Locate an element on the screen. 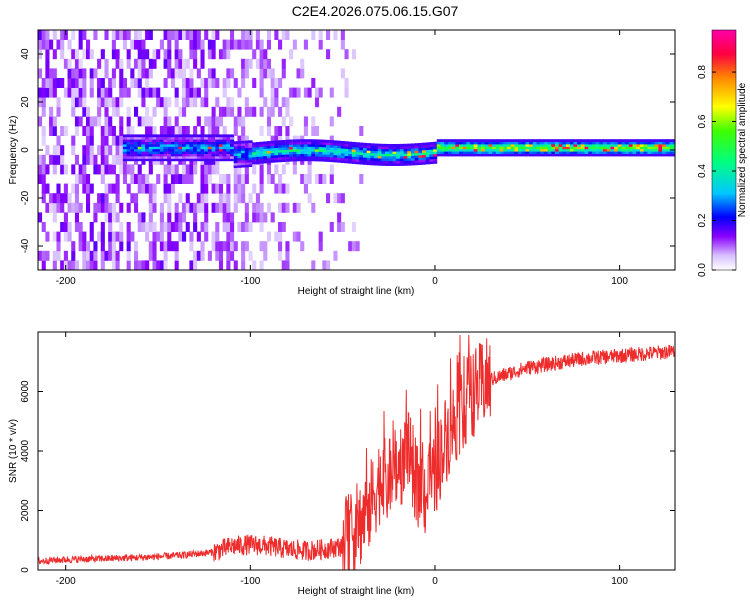 The image size is (750, 600). y-tick-label: 2000 is located at coordinates (25, 510).